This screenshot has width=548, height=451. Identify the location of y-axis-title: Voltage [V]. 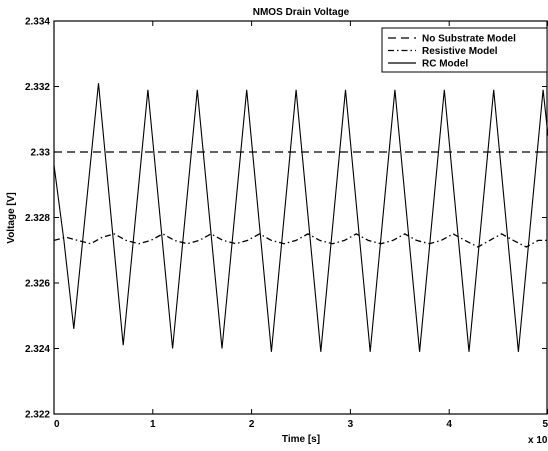
(11, 217).